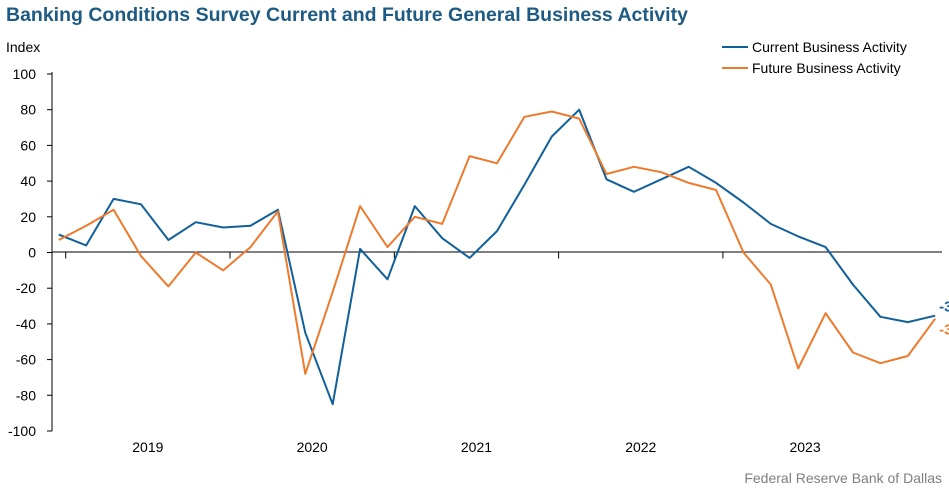 This screenshot has height=493, width=949. What do you see at coordinates (23, 47) in the screenshot?
I see `y-axis-title: Index` at bounding box center [23, 47].